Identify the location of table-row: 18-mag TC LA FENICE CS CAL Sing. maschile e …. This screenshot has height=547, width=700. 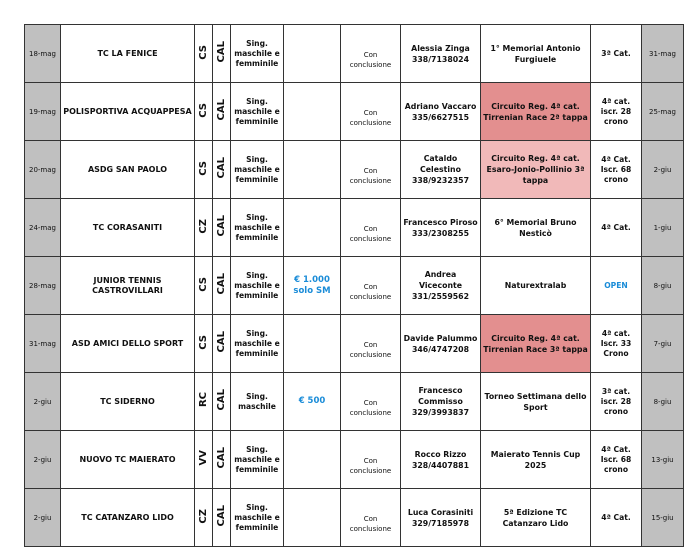
(354, 53).